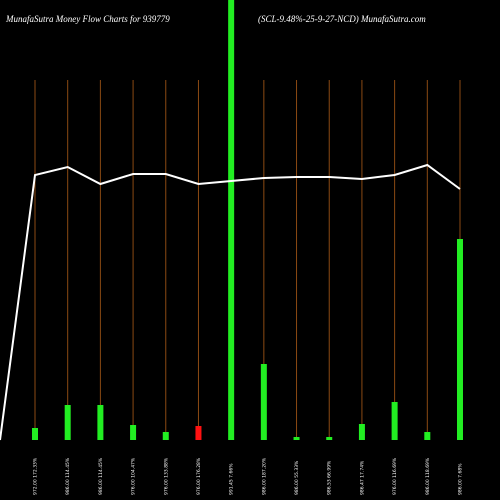 The width and height of the screenshot is (500, 500). I want to click on x-tick-label: 986.00 7.68%, so click(461, 479).